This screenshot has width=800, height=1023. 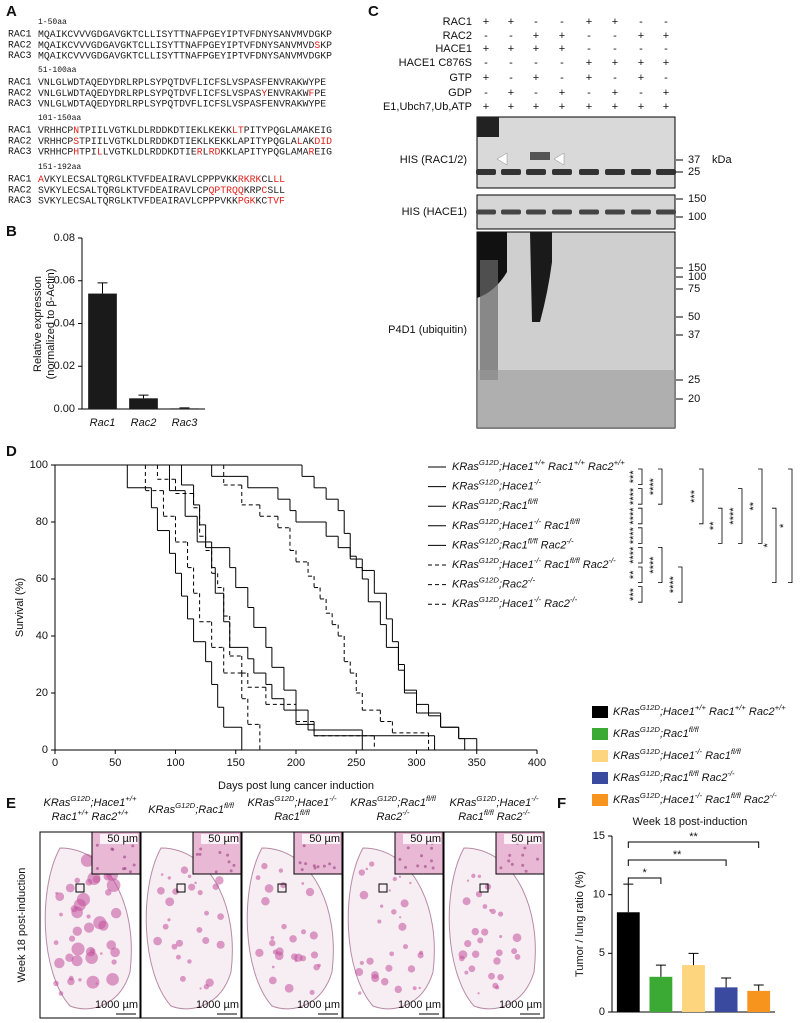 I want to click on panel-label: C, so click(x=373, y=11).